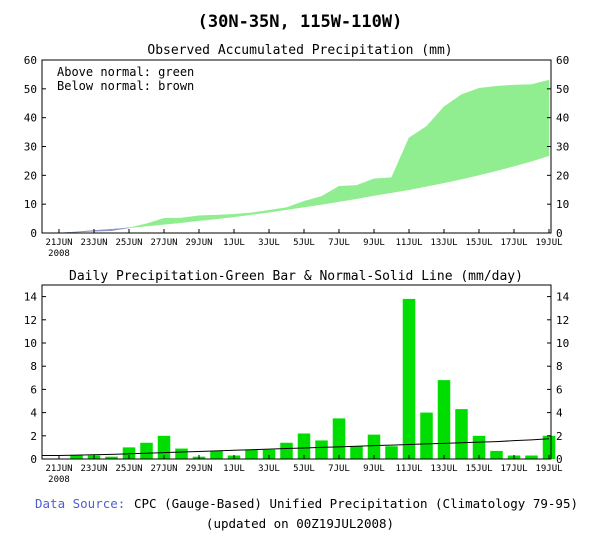 The height and width of the screenshot is (540, 600). Describe the element at coordinates (548, 469) in the screenshot. I see `bottom-xtick-label: 19JUL` at that location.